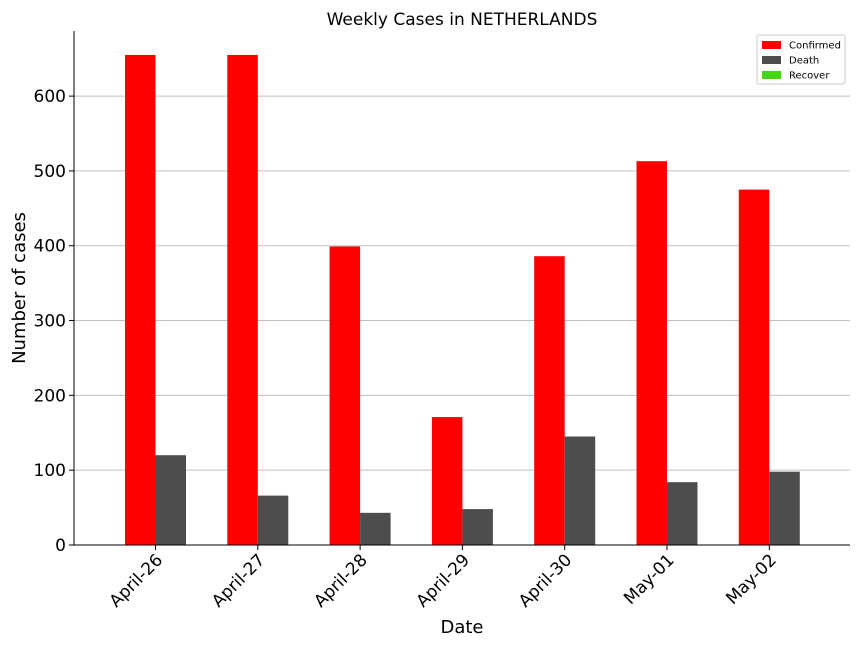 The width and height of the screenshot is (864, 648). What do you see at coordinates (771, 75) in the screenshot?
I see `legend-swatch-recover` at bounding box center [771, 75].